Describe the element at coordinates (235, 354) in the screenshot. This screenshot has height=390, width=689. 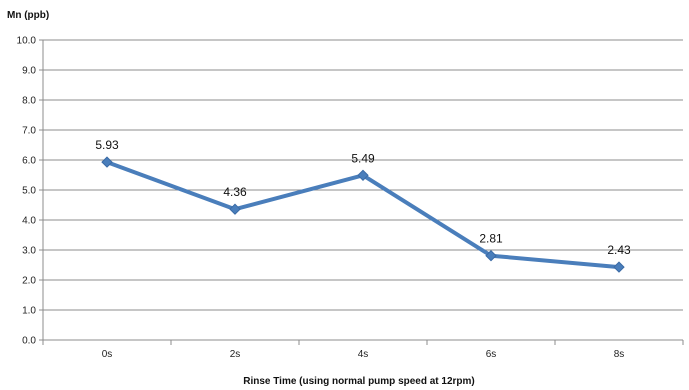
I see `x-tick-label: 2s` at that location.